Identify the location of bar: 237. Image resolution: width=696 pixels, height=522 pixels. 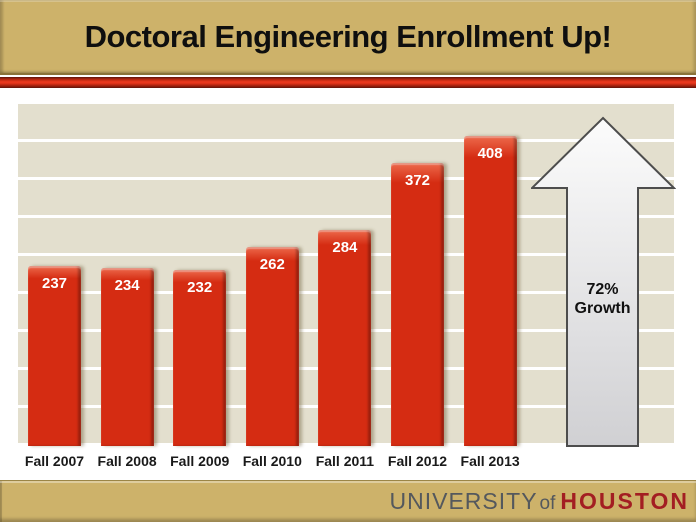
(54, 356).